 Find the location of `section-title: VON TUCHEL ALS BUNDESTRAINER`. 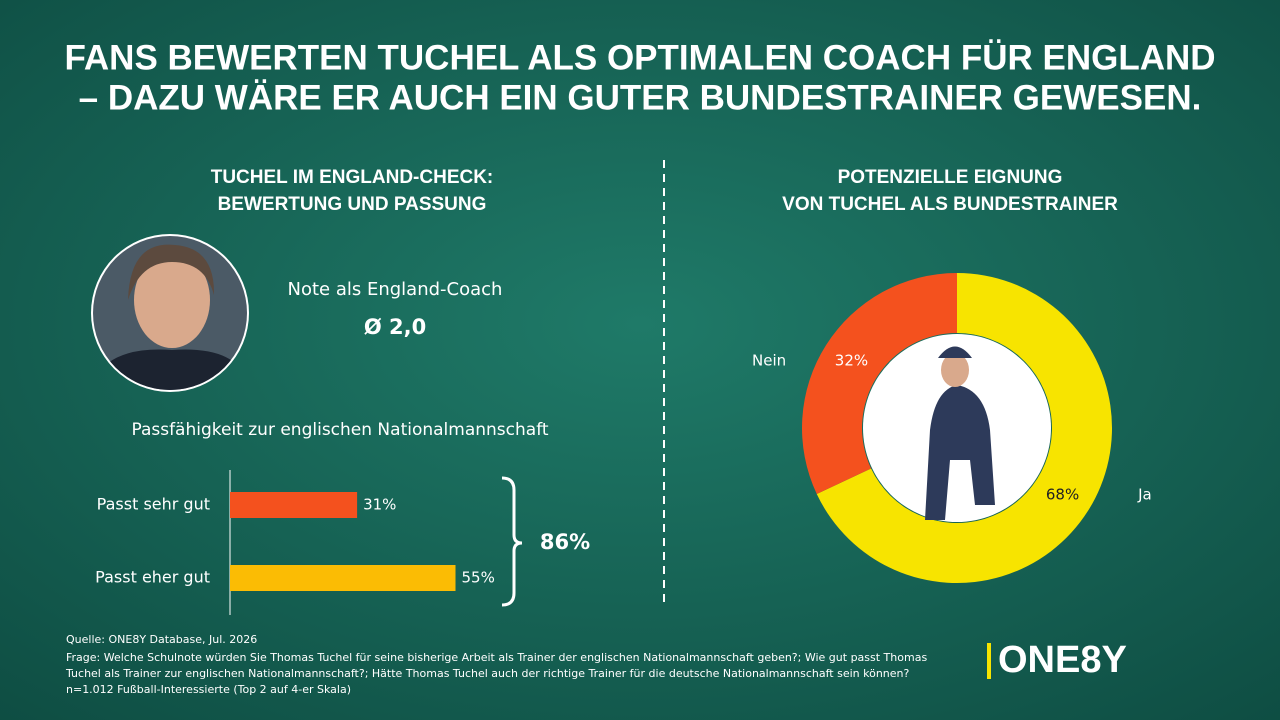

section-title: VON TUCHEL ALS BUNDESTRAINER is located at coordinates (950, 204).